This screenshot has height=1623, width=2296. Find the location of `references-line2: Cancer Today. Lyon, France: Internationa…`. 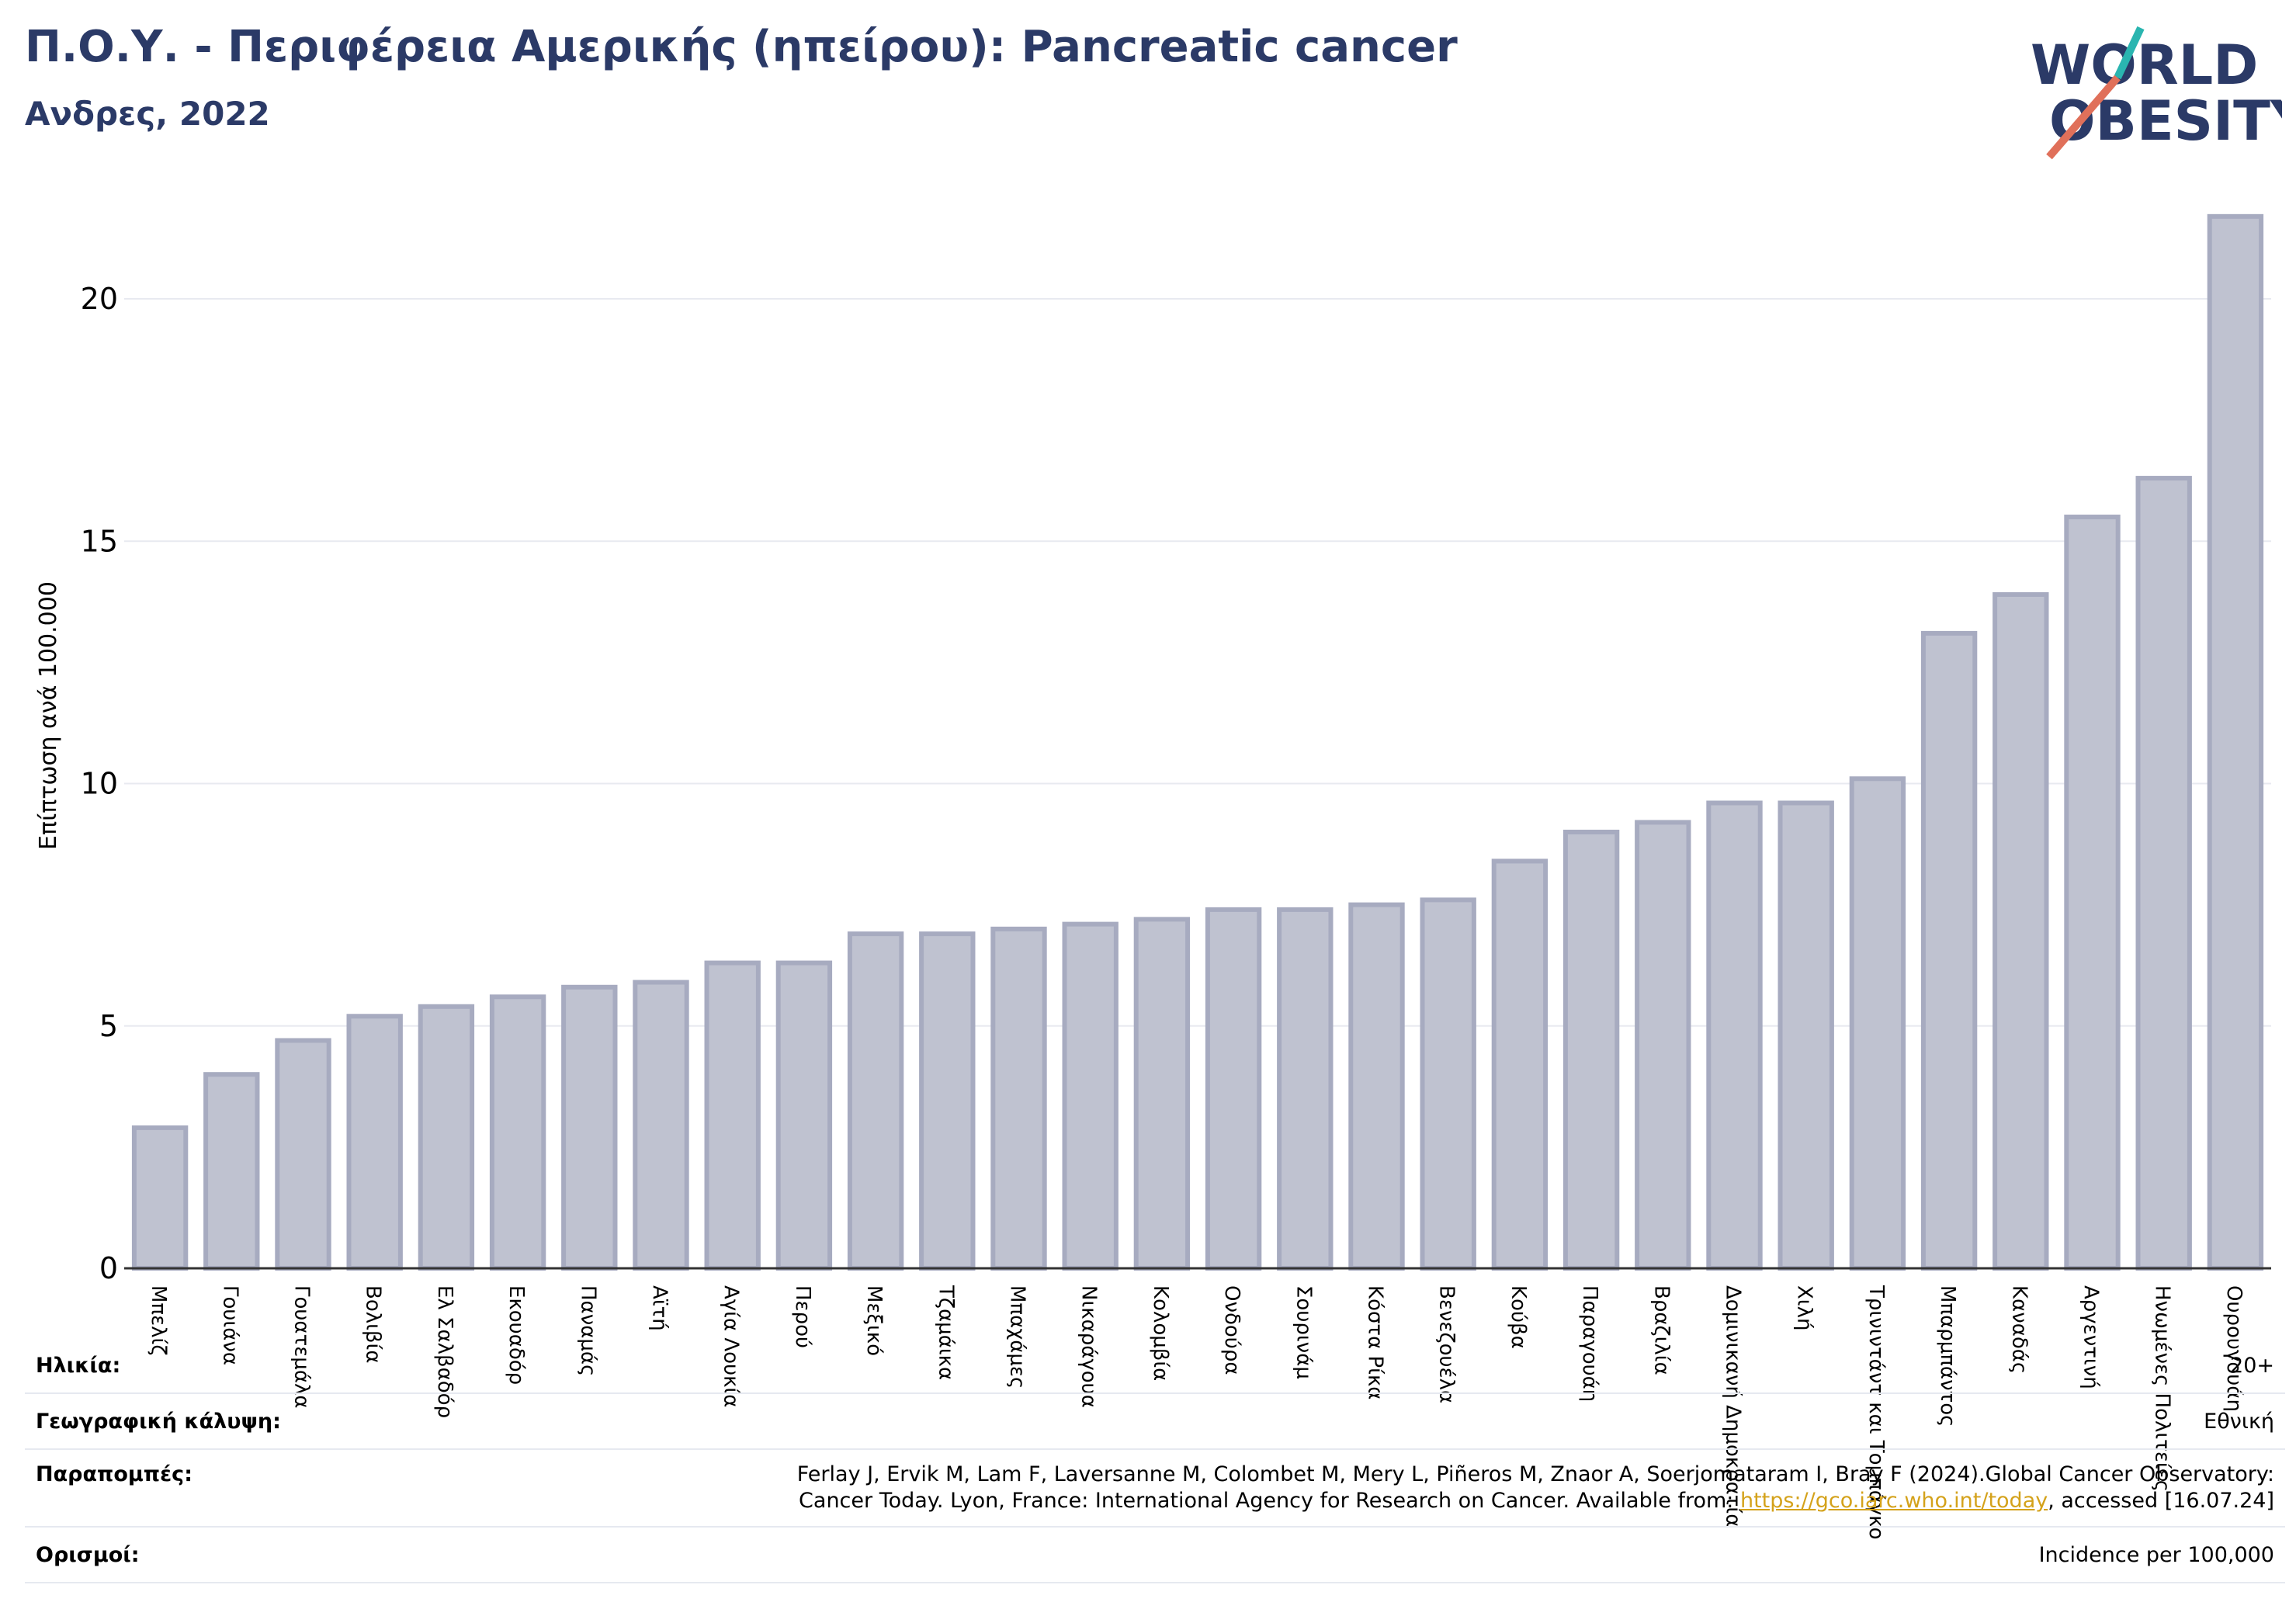

references-line2: Cancer Today. Lyon, France: Internationa… is located at coordinates (1536, 1501).